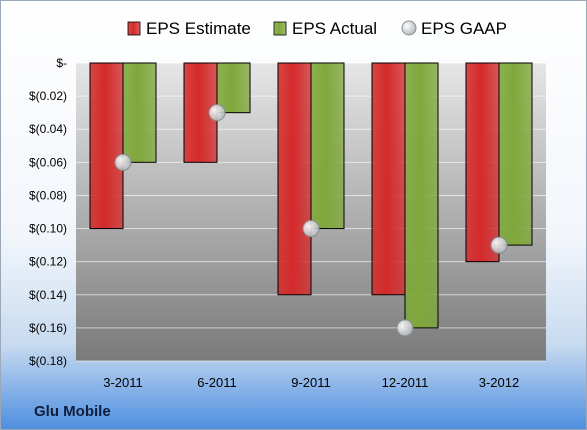  I want to click on legend: EPS Estimate EPS Actual EPS GAAP, so click(317, 28).